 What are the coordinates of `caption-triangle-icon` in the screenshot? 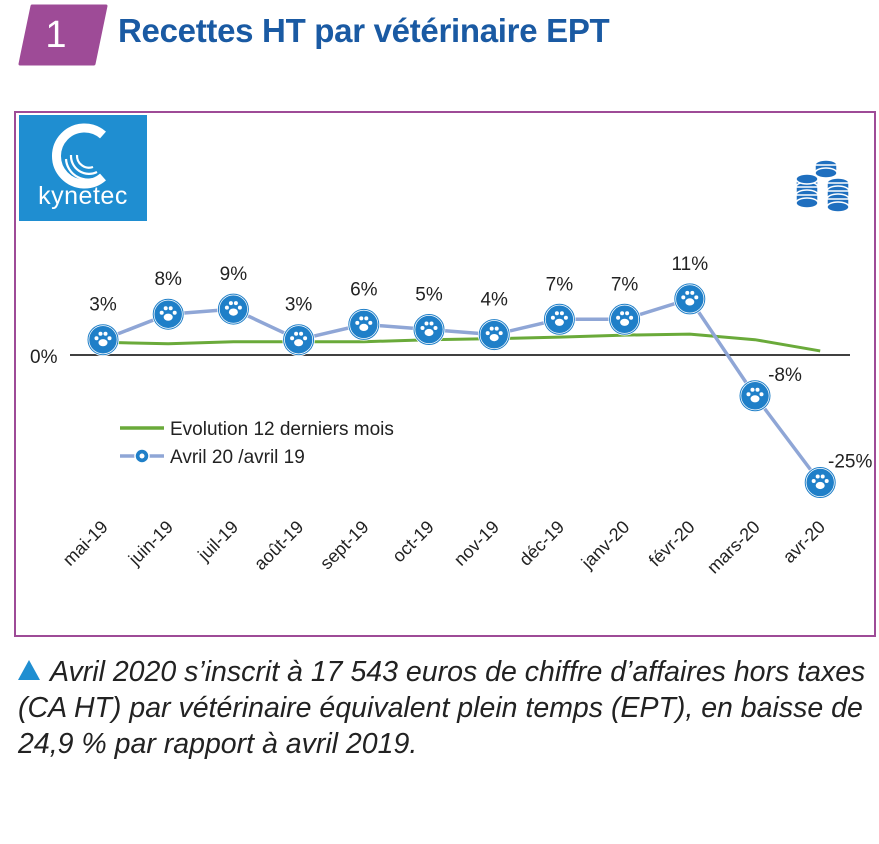 It's located at (29, 670).